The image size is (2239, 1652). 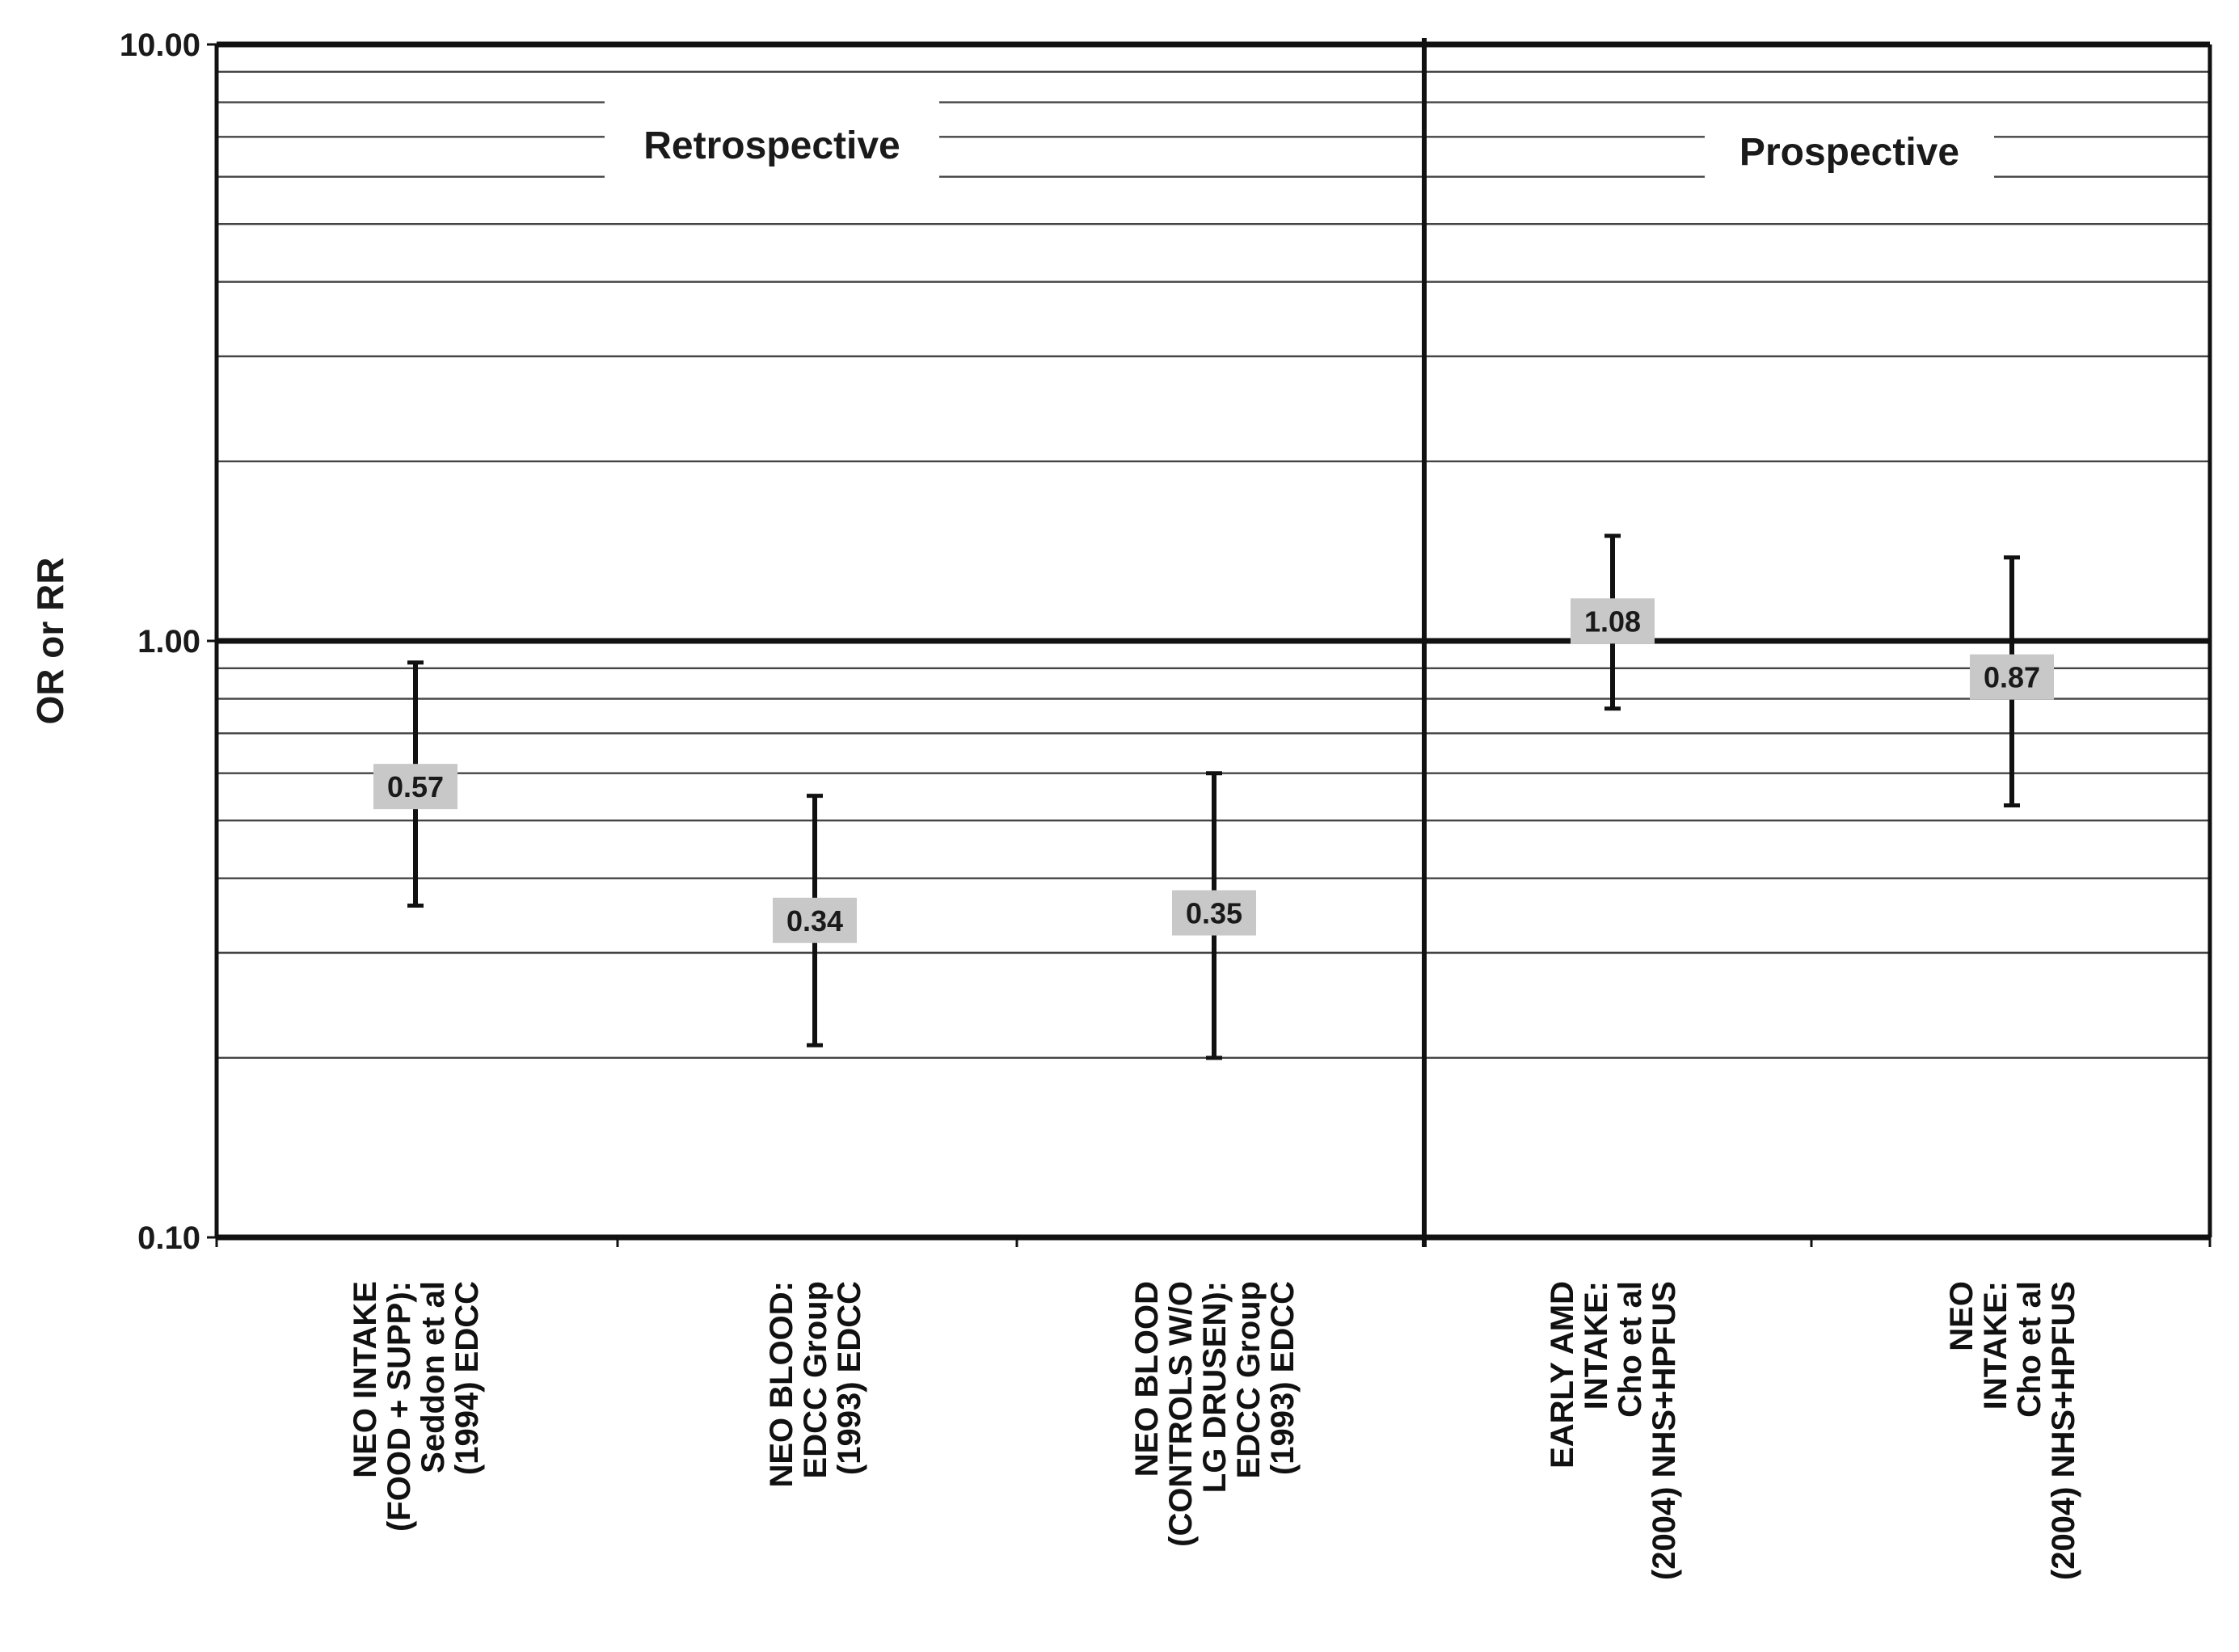 What do you see at coordinates (399, 1406) in the screenshot?
I see `category-label-line: (FOOD + SUPP):` at bounding box center [399, 1406].